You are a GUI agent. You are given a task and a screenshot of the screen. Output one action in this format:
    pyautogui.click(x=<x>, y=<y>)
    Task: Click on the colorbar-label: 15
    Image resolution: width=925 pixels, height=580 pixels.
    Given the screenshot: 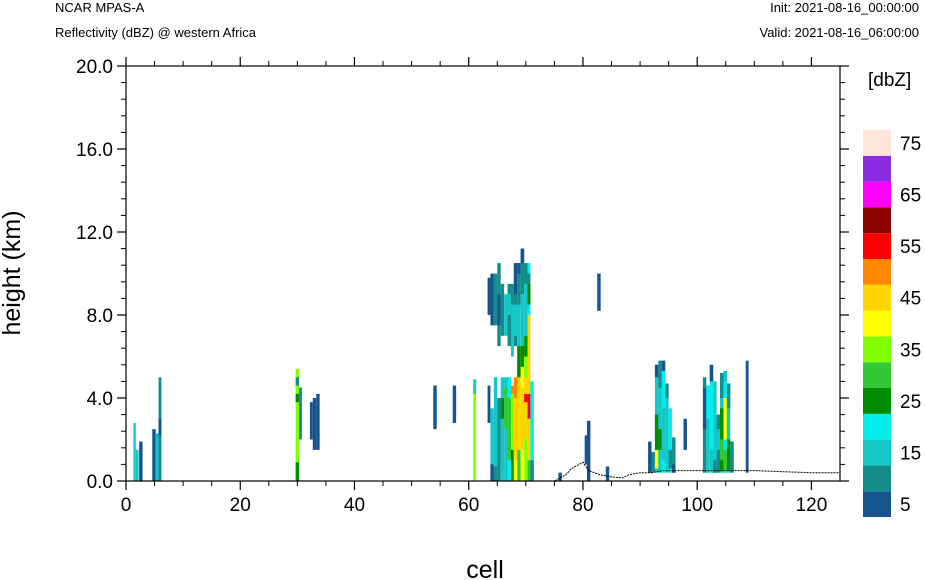 What is the action you would take?
    pyautogui.click(x=910, y=454)
    